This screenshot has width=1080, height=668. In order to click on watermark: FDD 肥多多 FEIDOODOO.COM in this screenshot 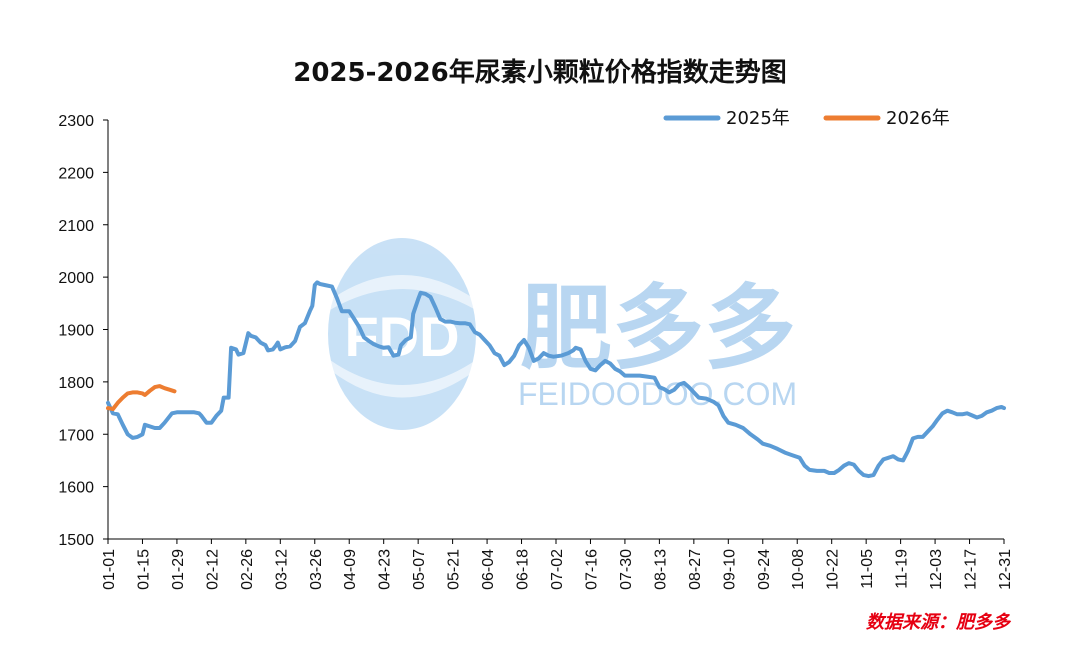, I will do `click(562, 334)`.